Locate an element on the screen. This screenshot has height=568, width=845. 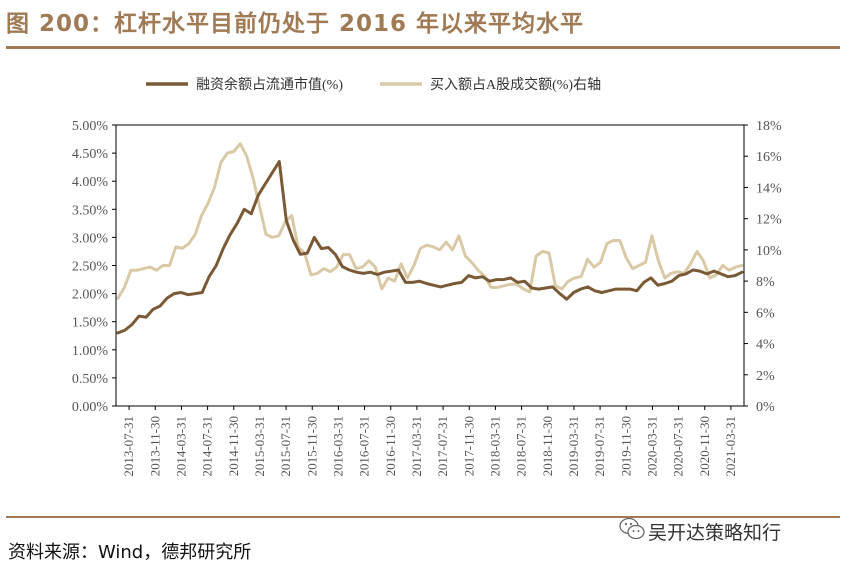
y-left-tick-label: 4.00% is located at coordinates (90, 182).